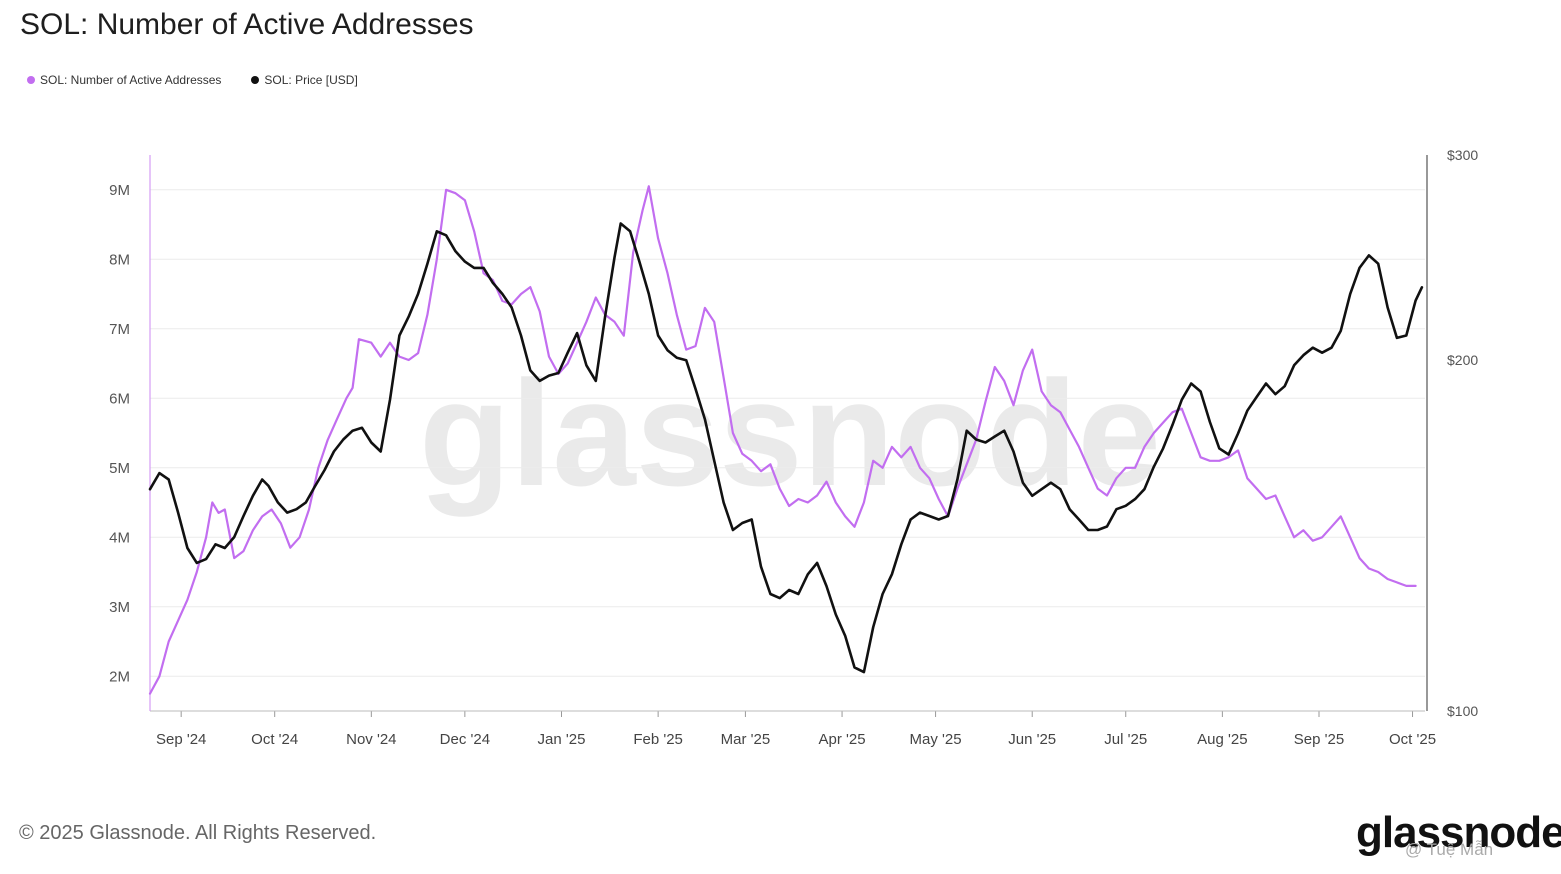 Image resolution: width=1561 pixels, height=874 pixels. What do you see at coordinates (1319, 739) in the screenshot?
I see `x-tick-label: Sep '25` at bounding box center [1319, 739].